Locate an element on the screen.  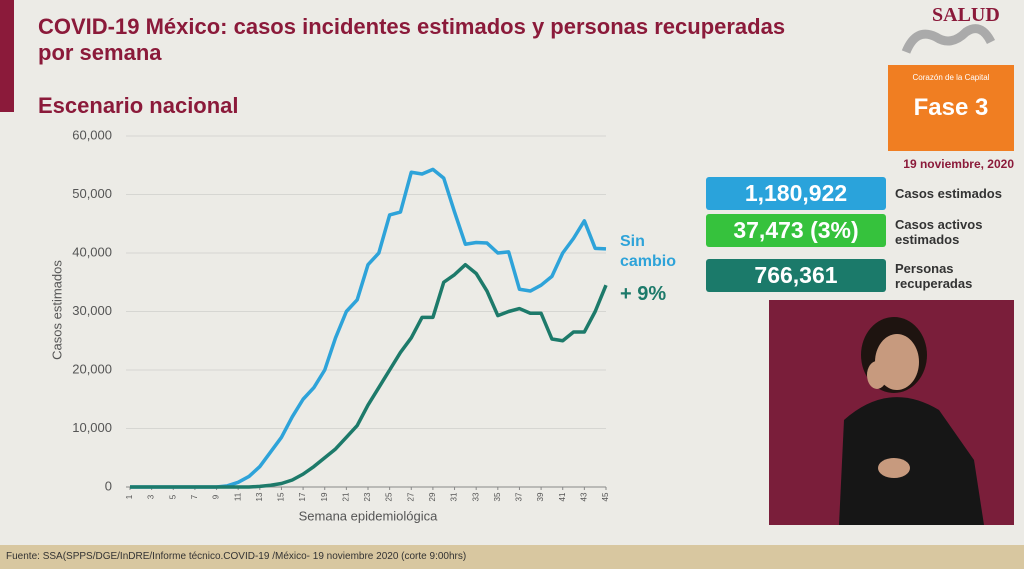
x-tick-label: 13 is located at coordinates (259, 496).